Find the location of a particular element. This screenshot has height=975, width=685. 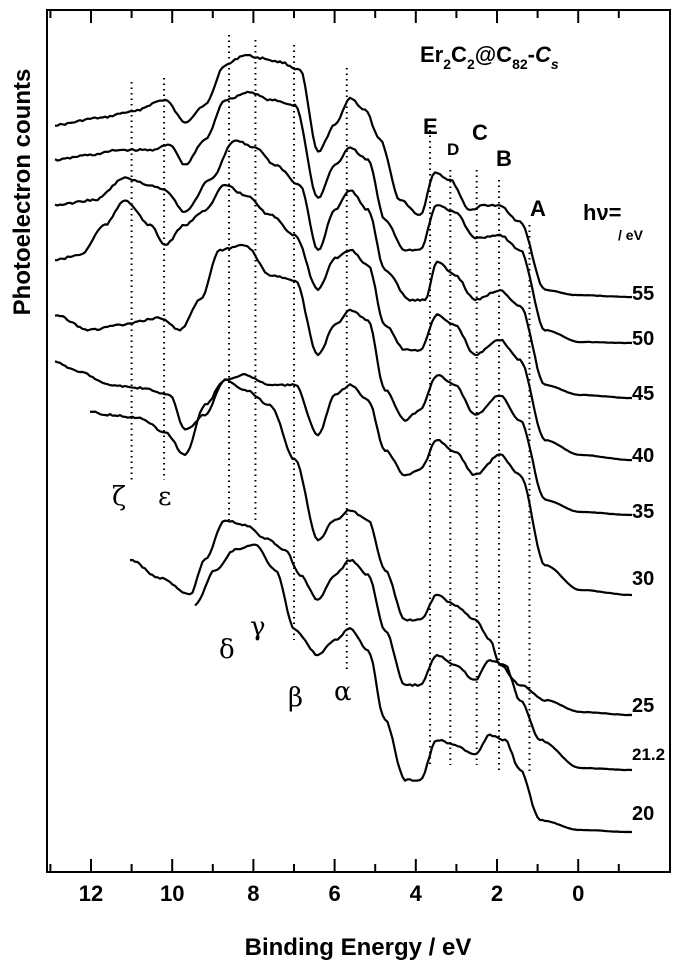

feature-label-b: B is located at coordinates (504, 158).